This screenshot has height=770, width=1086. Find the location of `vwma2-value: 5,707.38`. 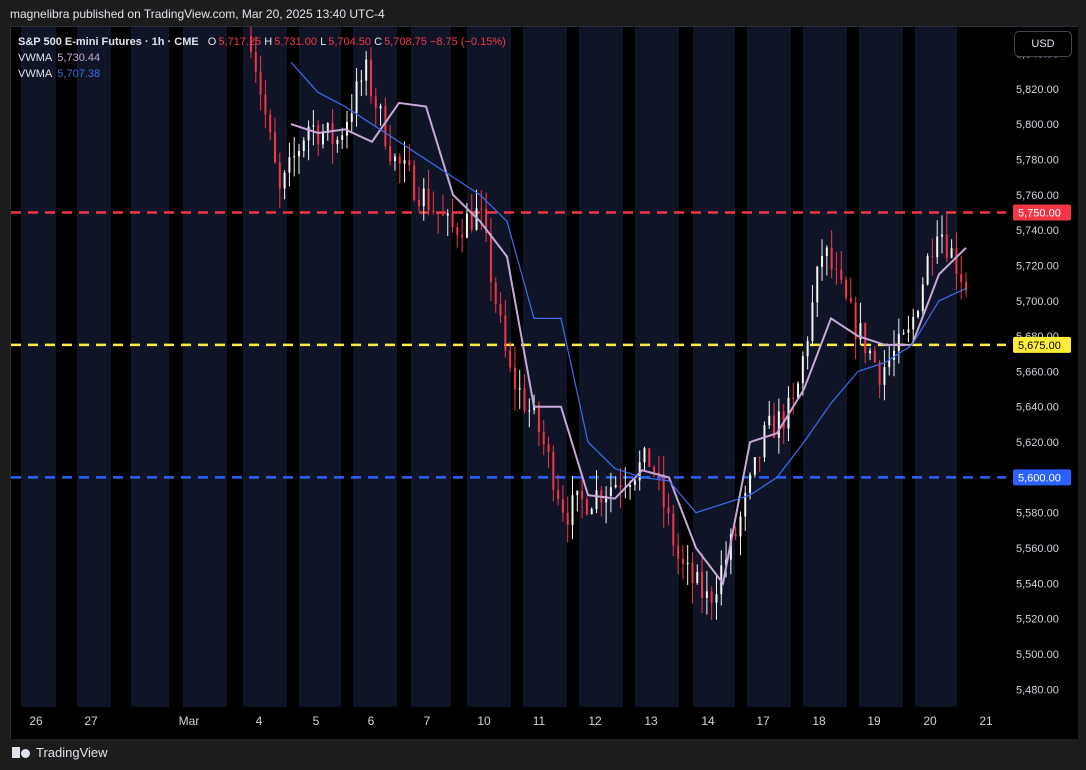

vwma2-value: 5,707.38 is located at coordinates (79, 74).